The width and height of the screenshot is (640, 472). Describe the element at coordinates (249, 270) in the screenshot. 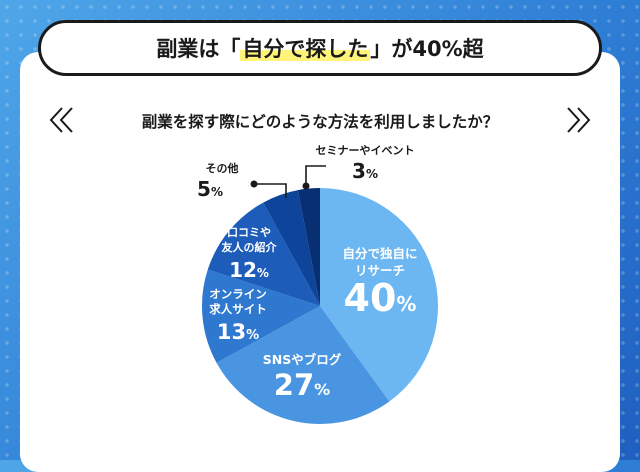

I see `slice-value-4: 12%` at that location.